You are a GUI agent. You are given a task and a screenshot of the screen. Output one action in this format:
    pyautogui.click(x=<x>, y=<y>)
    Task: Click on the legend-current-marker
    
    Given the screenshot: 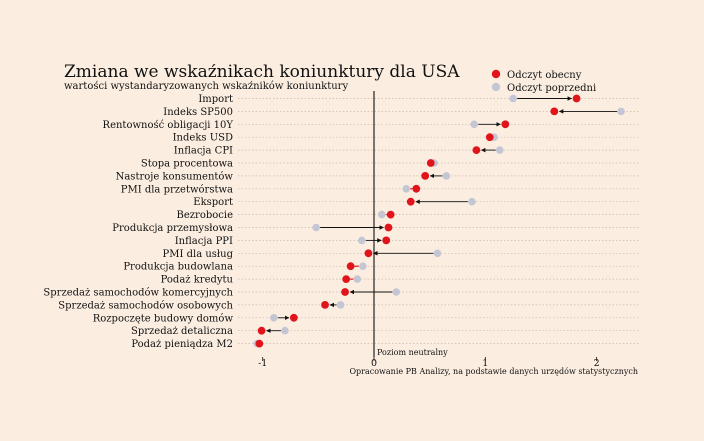 What is the action you would take?
    pyautogui.click(x=496, y=74)
    